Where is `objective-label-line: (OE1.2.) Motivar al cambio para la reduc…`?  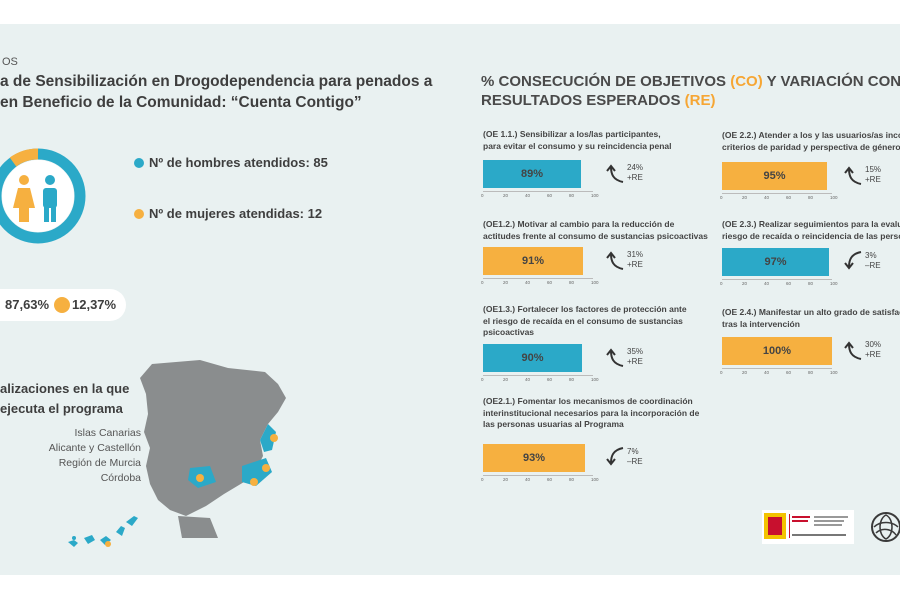
objective-label-line: (OE1.2.) Motivar al cambio para la reduc… is located at coordinates (579, 224).